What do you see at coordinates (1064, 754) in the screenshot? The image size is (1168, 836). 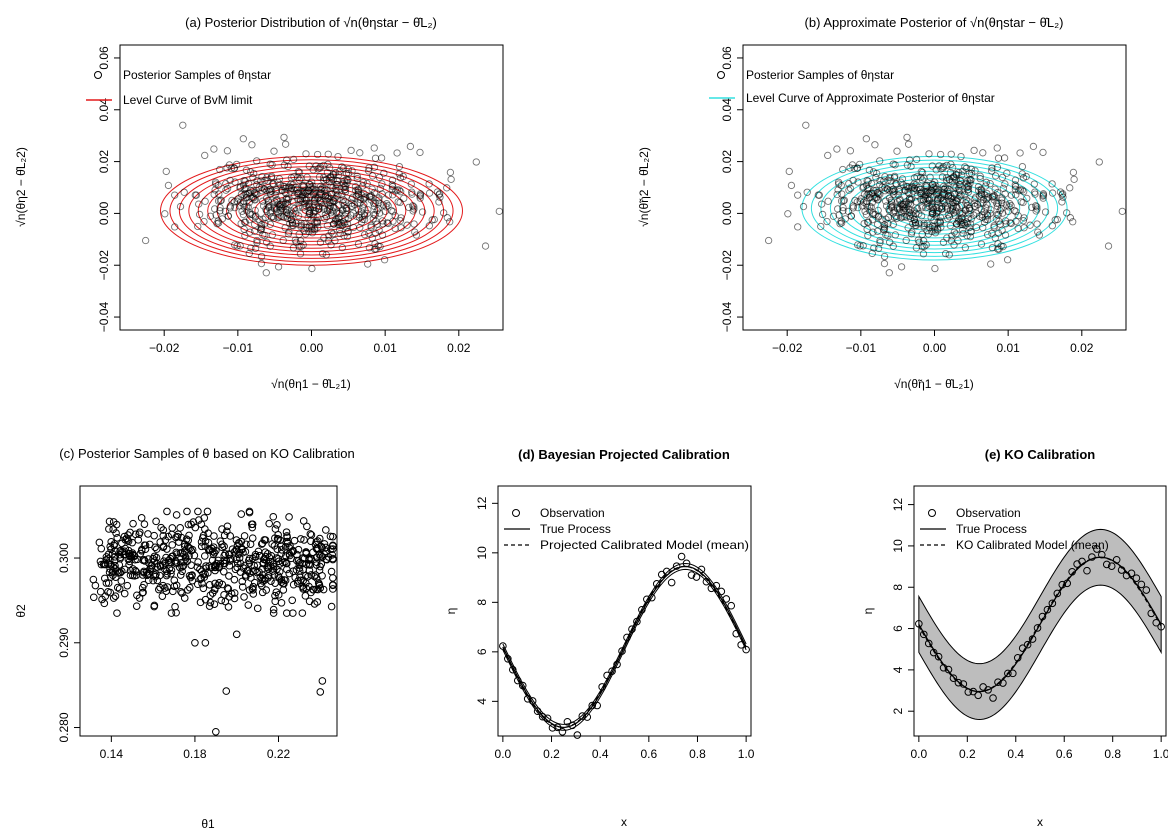 I see `chart-e-xtick-label: 0.6` at bounding box center [1064, 754].